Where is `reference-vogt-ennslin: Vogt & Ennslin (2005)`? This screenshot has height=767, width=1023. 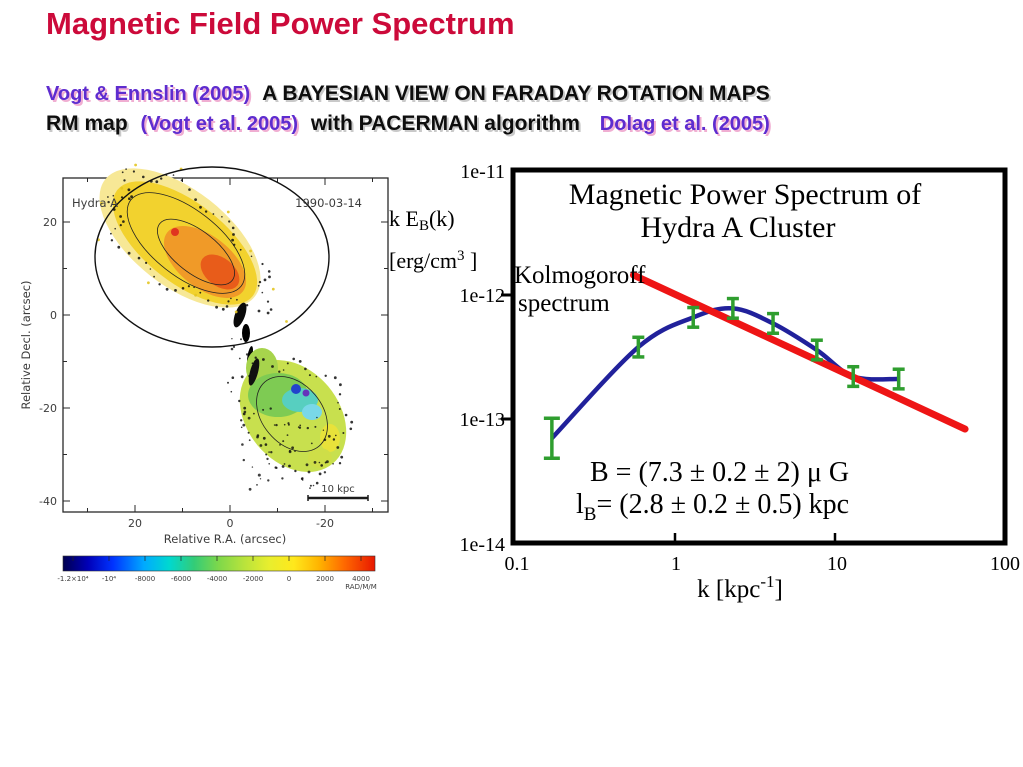 reference-vogt-ennslin: Vogt & Ennslin (2005) is located at coordinates (148, 94).